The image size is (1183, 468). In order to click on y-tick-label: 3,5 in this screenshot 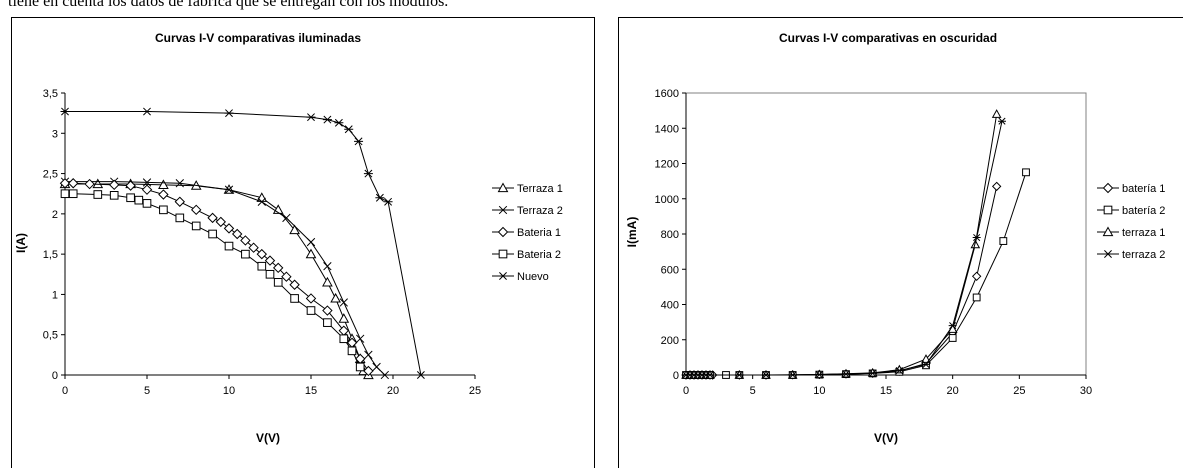, I will do `click(50, 94)`.